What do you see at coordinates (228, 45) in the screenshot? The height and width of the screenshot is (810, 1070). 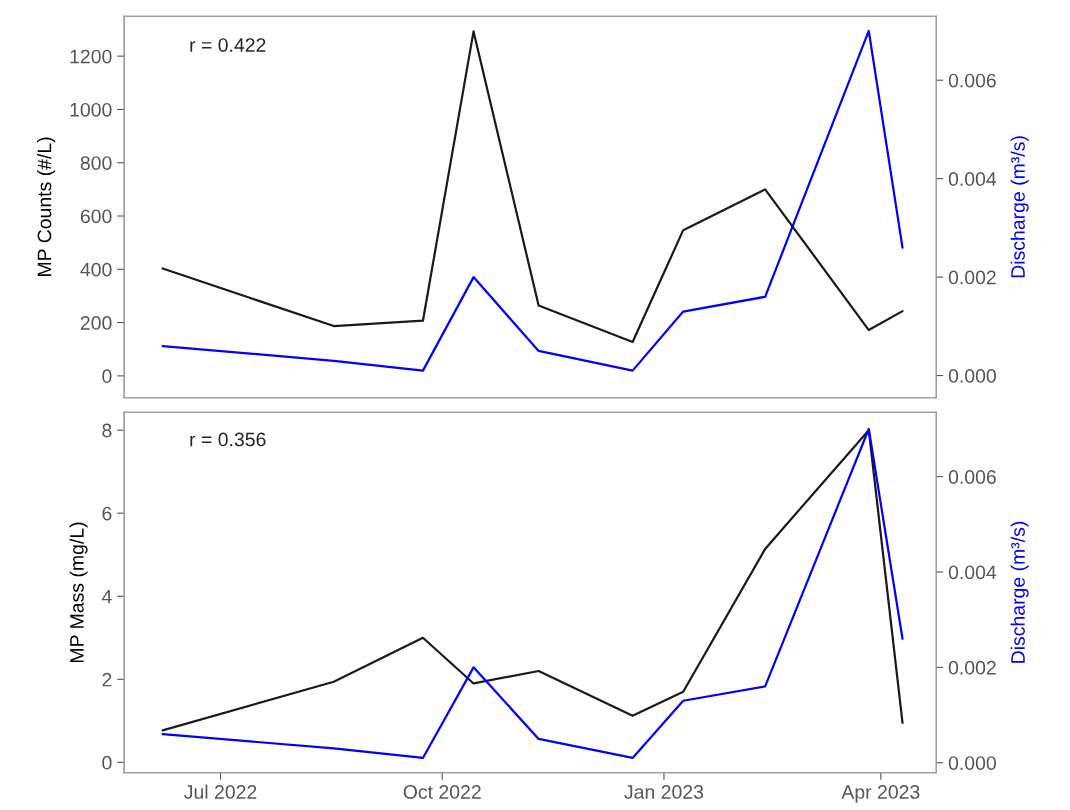 I see `annotation: r = 0.422` at bounding box center [228, 45].